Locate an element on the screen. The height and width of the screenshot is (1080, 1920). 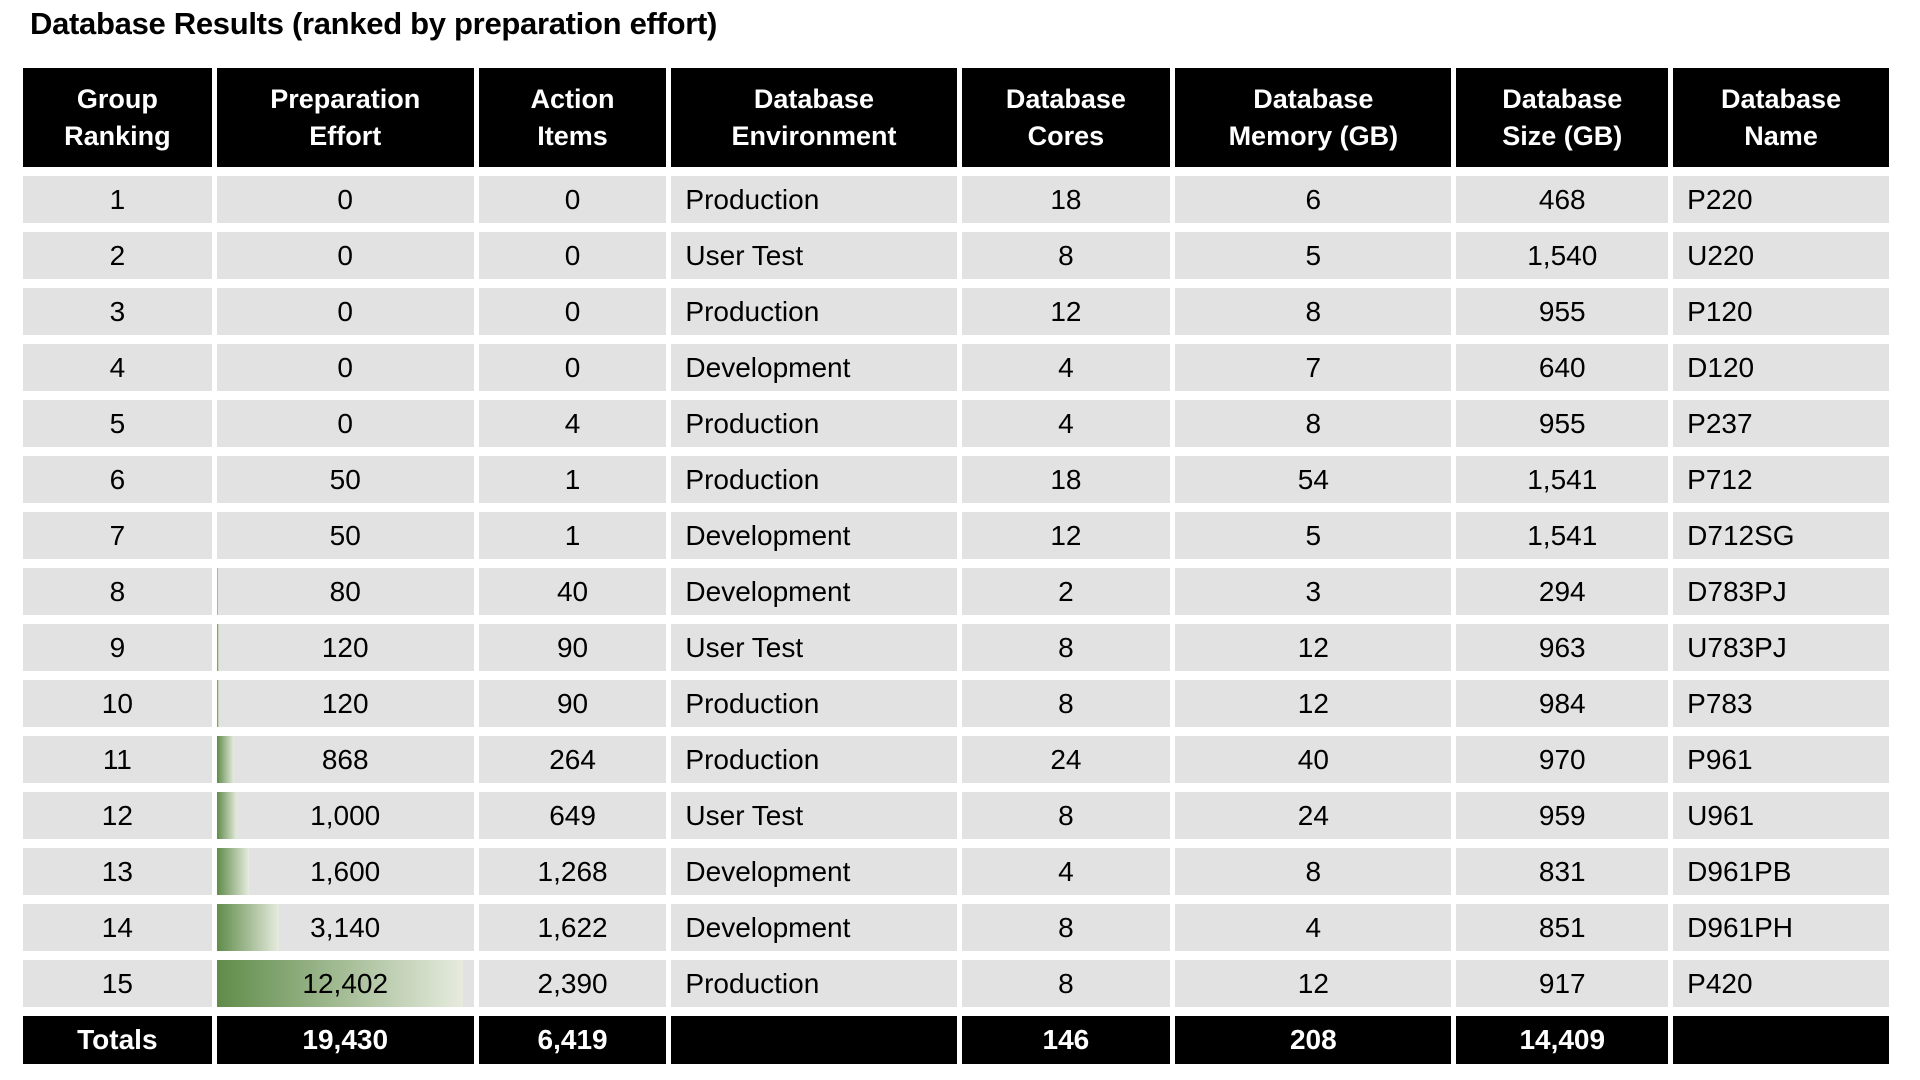
column-header-memory_gb: Database Memory (GB) is located at coordinates (1313, 117).